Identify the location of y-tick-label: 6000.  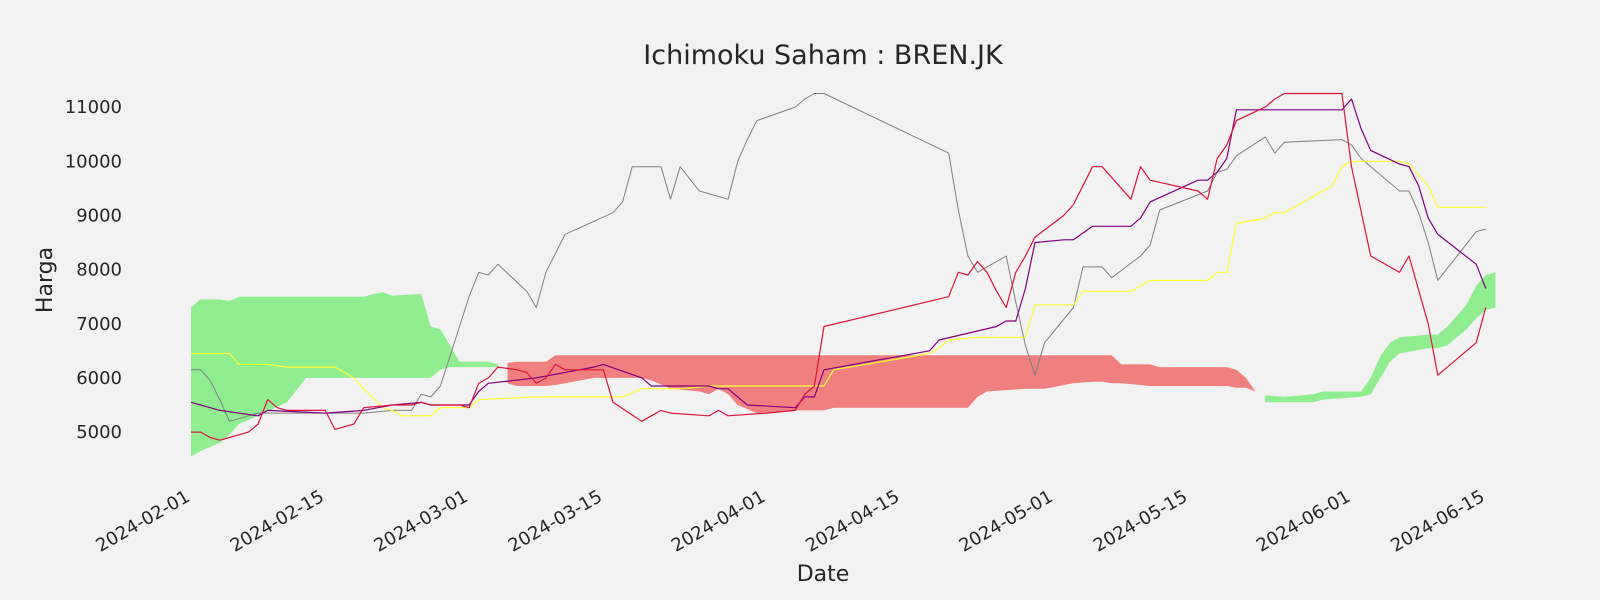
(99, 378).